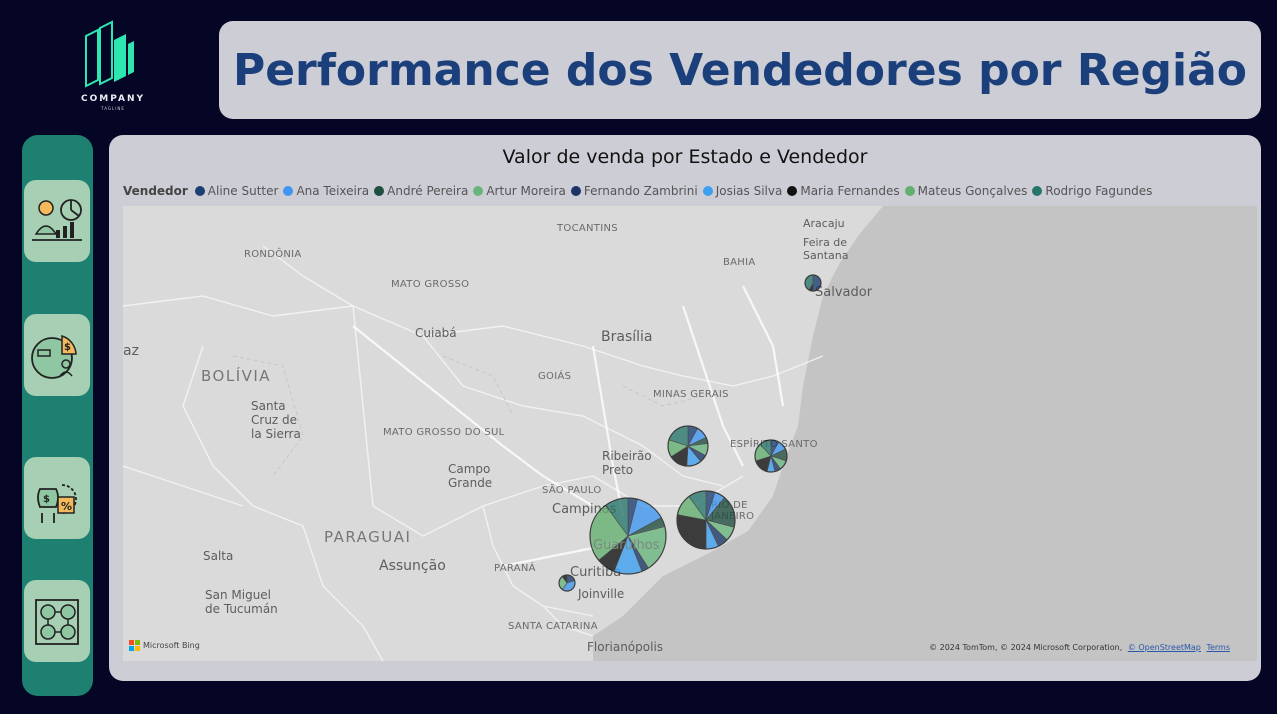  What do you see at coordinates (555, 376) in the screenshot?
I see `label-goias: GOIÁS` at bounding box center [555, 376].